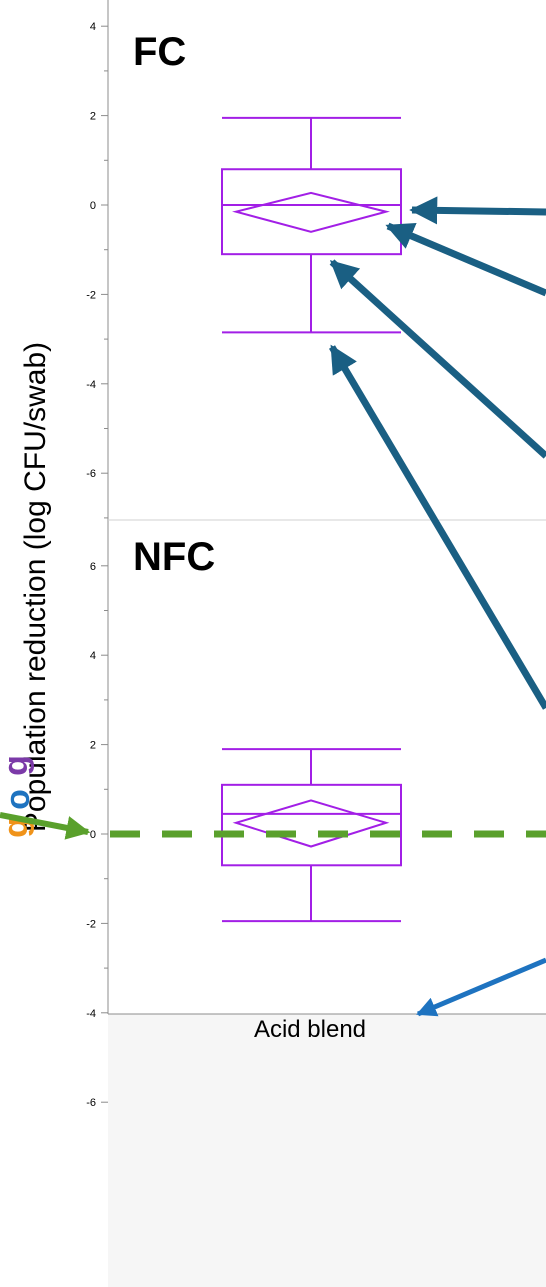 The image size is (546, 1287). What do you see at coordinates (93, 567) in the screenshot?
I see `y-tick-label: 6` at bounding box center [93, 567].